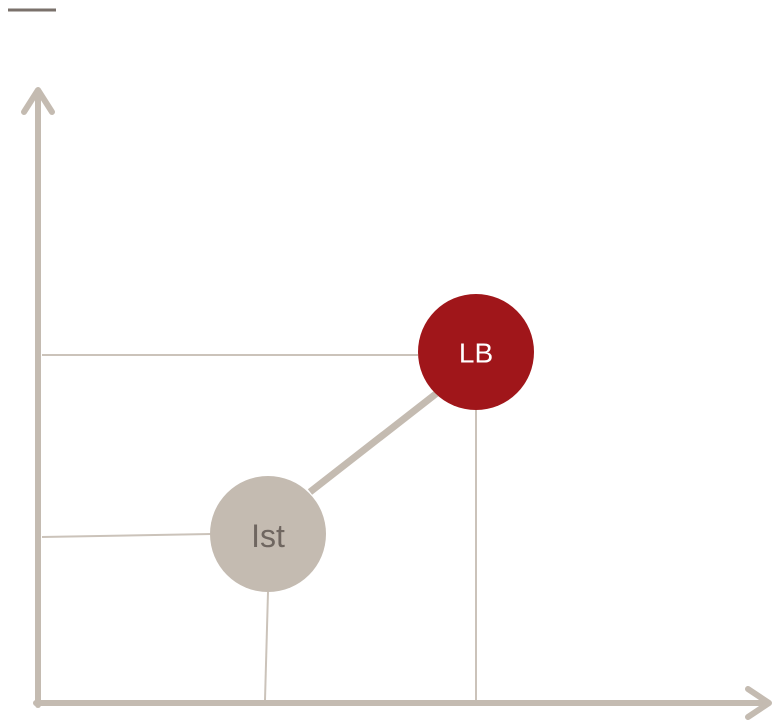 The height and width of the screenshot is (721, 773). I want to click on x-axis-arrow, so click(758, 703).